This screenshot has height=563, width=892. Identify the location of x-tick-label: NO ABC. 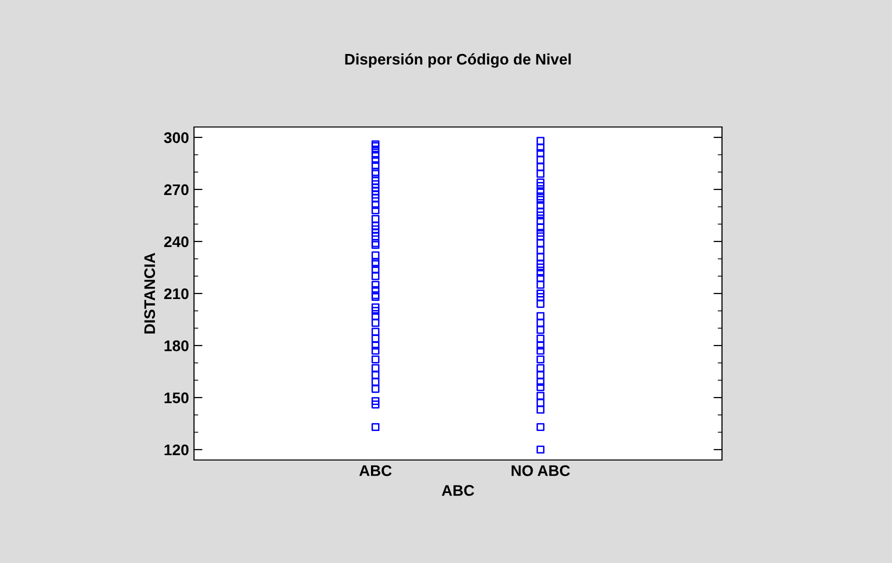
(541, 470).